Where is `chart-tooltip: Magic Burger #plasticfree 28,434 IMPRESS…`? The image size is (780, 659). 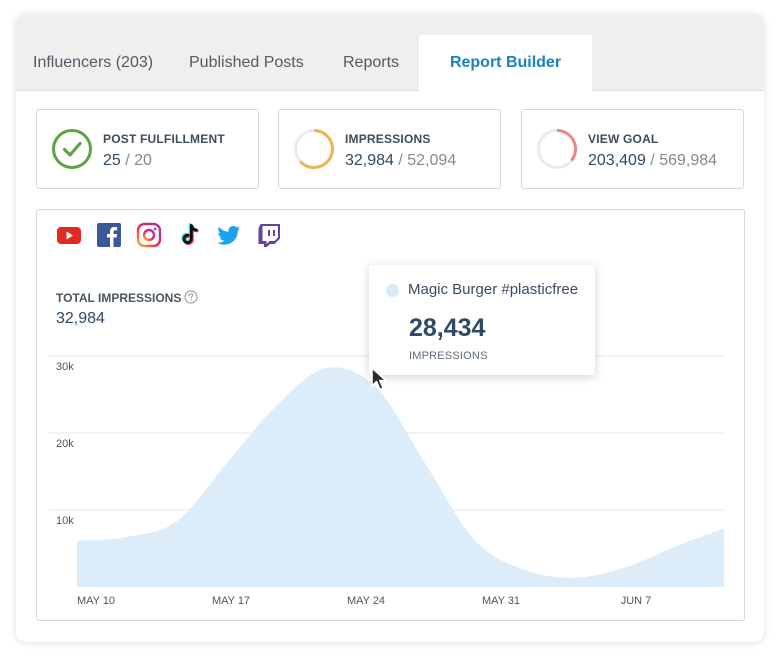 chart-tooltip: Magic Burger #plasticfree 28,434 IMPRESS… is located at coordinates (482, 320).